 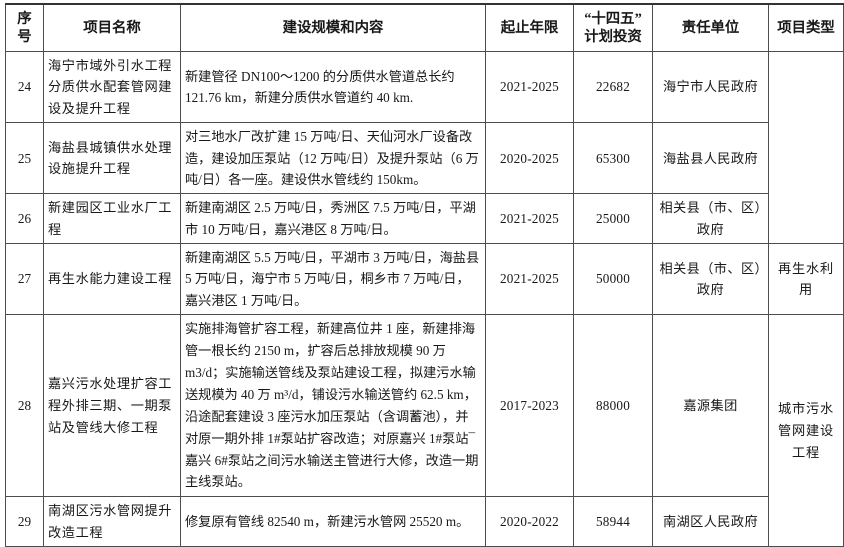 What do you see at coordinates (529, 27) in the screenshot?
I see `column-header-years: 起止年限` at bounding box center [529, 27].